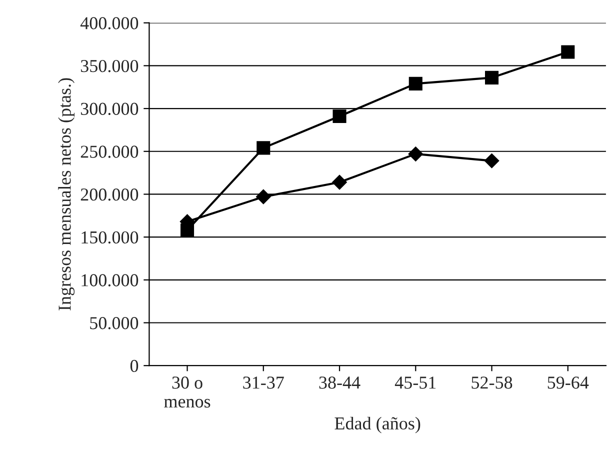 This screenshot has width=609, height=457. Describe the element at coordinates (114, 323) in the screenshot. I see `y-tick-label: 50.000` at that location.